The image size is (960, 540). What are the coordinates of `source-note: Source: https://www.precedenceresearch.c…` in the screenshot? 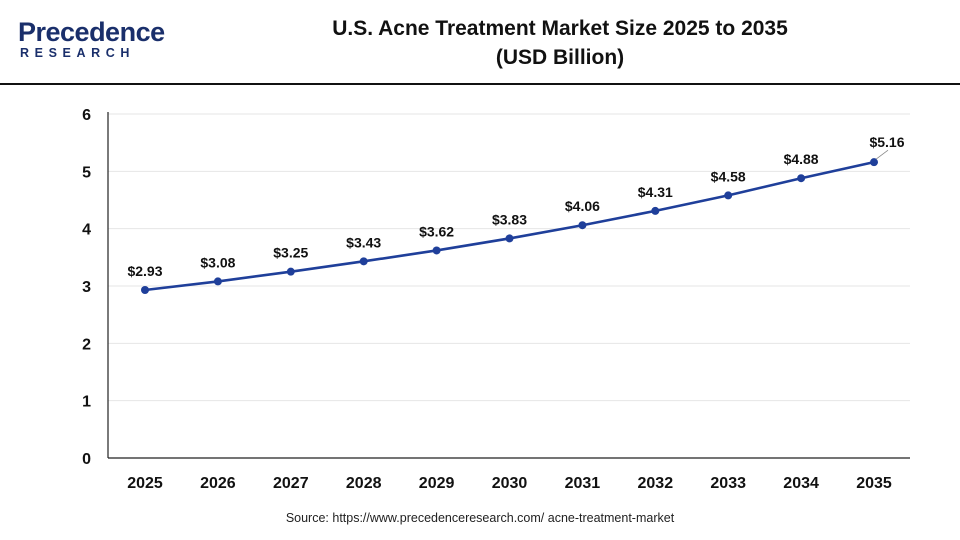 It's located at (480, 518).